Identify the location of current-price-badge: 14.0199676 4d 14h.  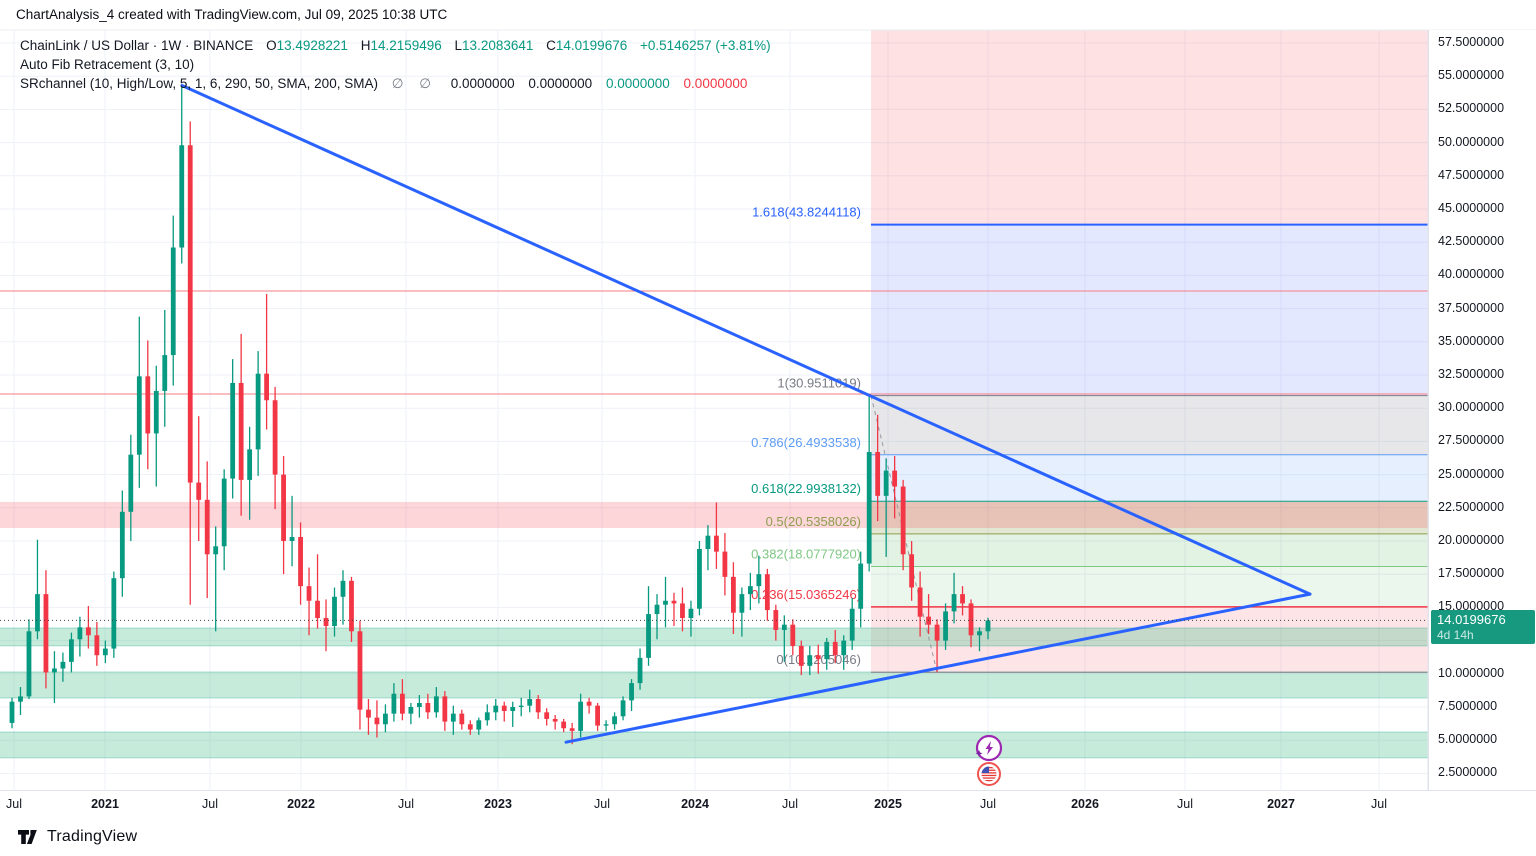
(1483, 627).